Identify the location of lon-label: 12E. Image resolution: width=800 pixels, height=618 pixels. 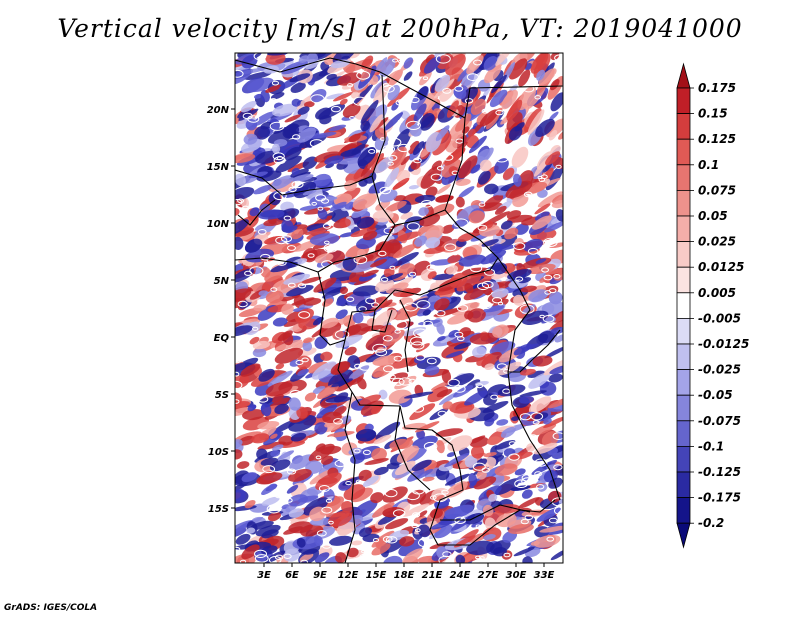
(348, 575).